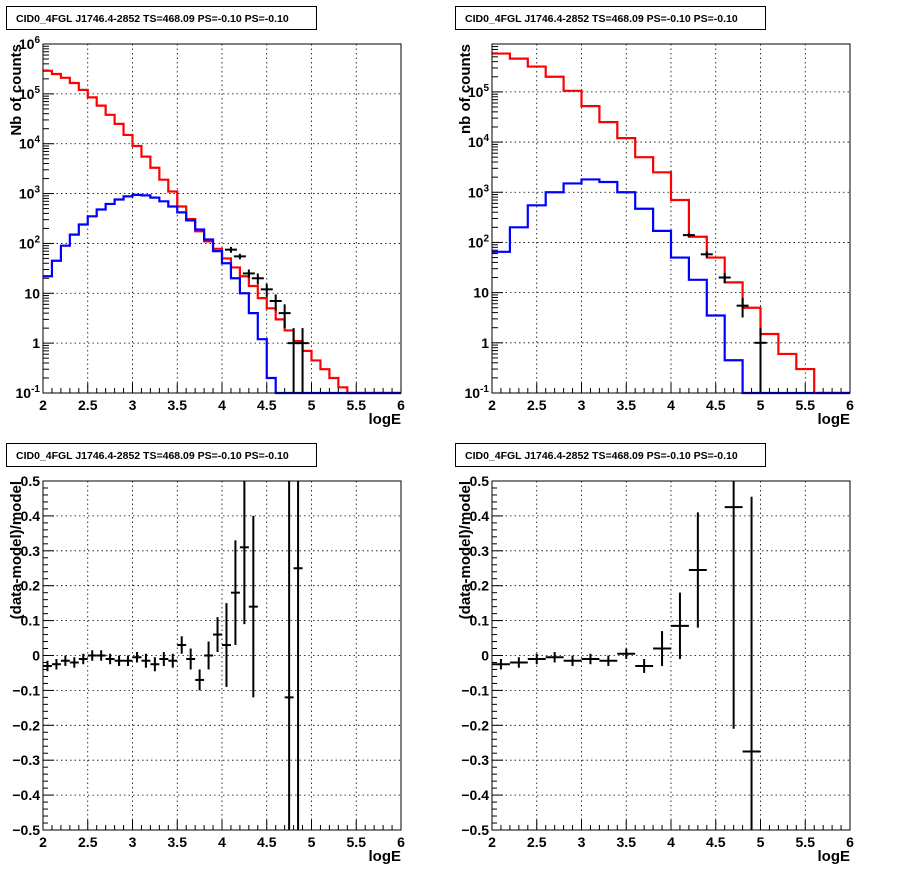 The image size is (898, 875). I want to click on y-axis-label: Nb of counts, so click(16, 90).